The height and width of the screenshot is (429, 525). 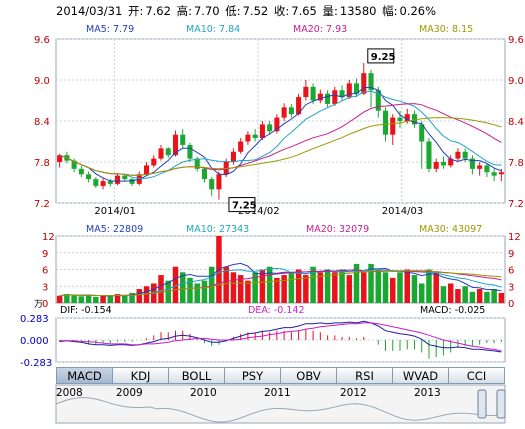 What do you see at coordinates (358, 11) in the screenshot?
I see `volume-value: 13580` at bounding box center [358, 11].